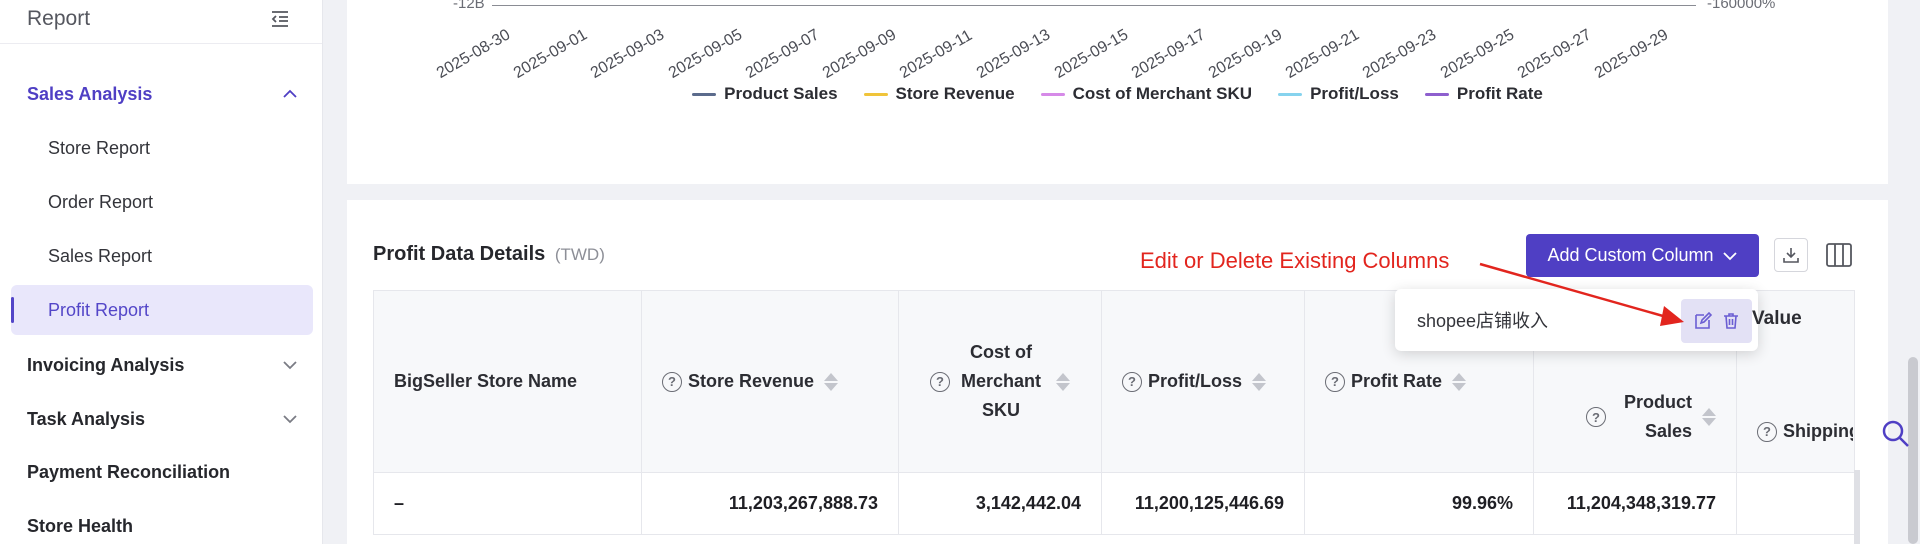 This screenshot has height=544, width=1920. I want to click on sidebar-item-store-report: Store Report, so click(162, 148).